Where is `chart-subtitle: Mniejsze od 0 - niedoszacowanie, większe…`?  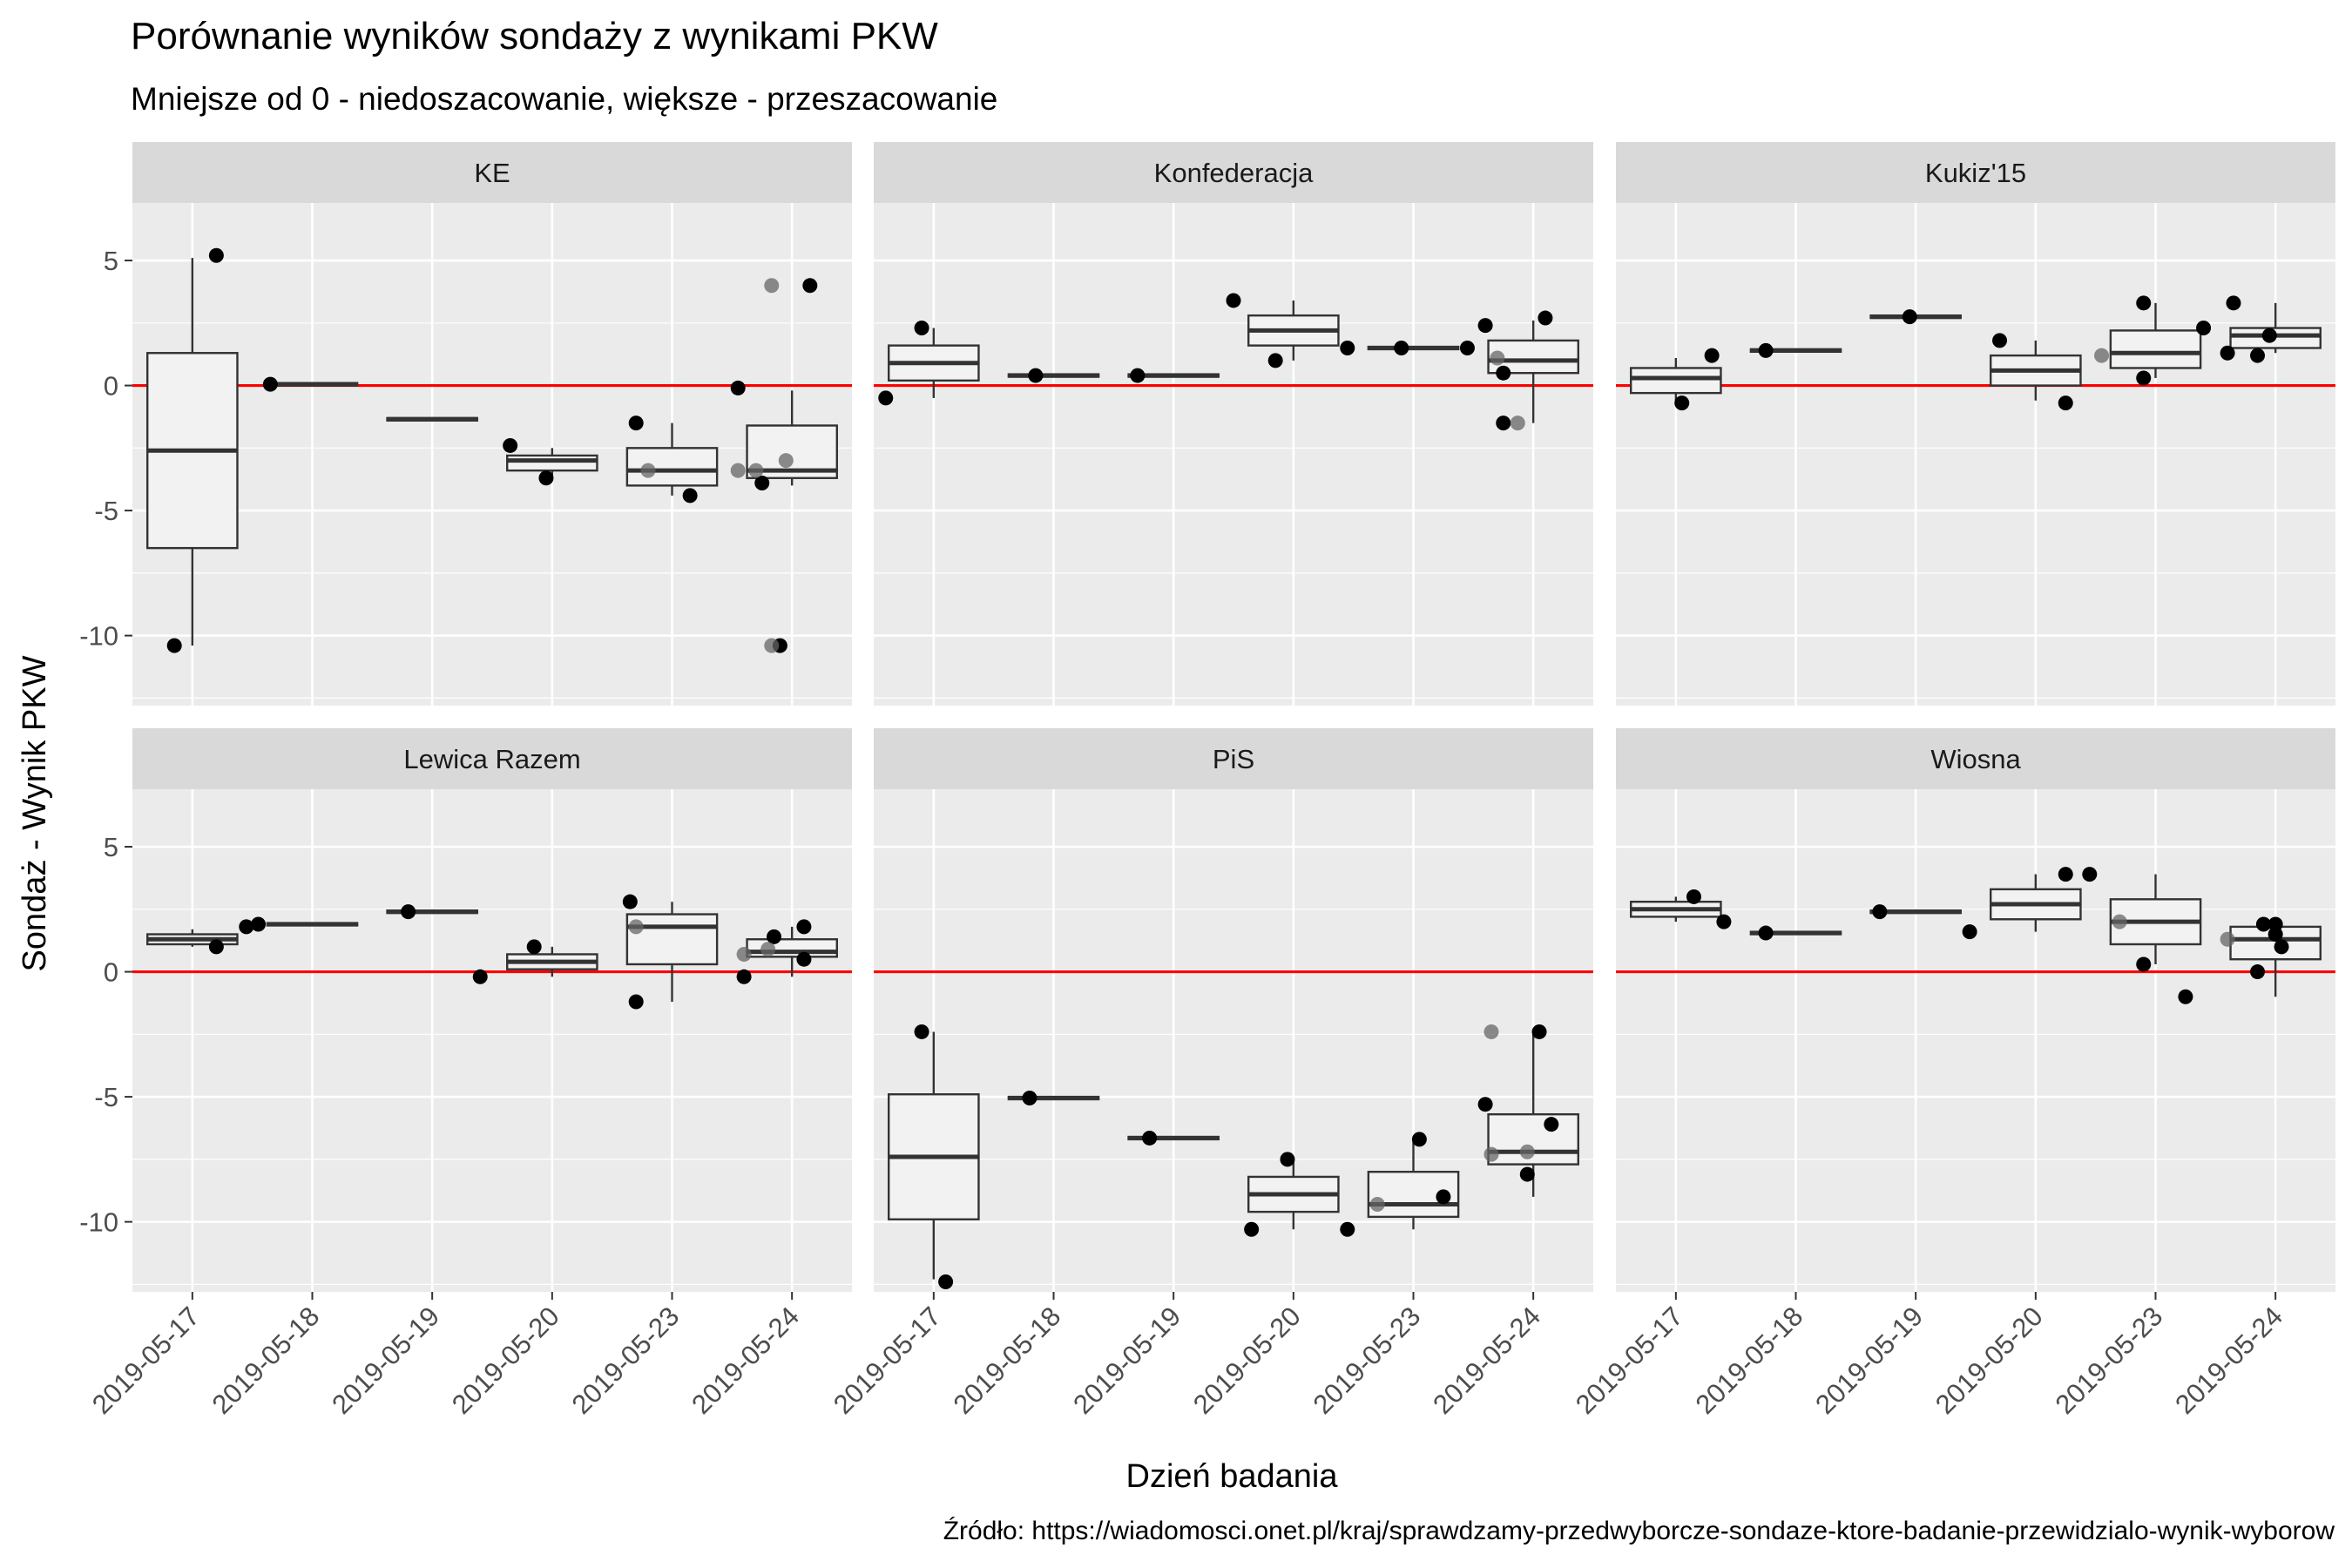
chart-subtitle: Mniejsze od 0 - niedoszacowanie, większe… is located at coordinates (564, 99).